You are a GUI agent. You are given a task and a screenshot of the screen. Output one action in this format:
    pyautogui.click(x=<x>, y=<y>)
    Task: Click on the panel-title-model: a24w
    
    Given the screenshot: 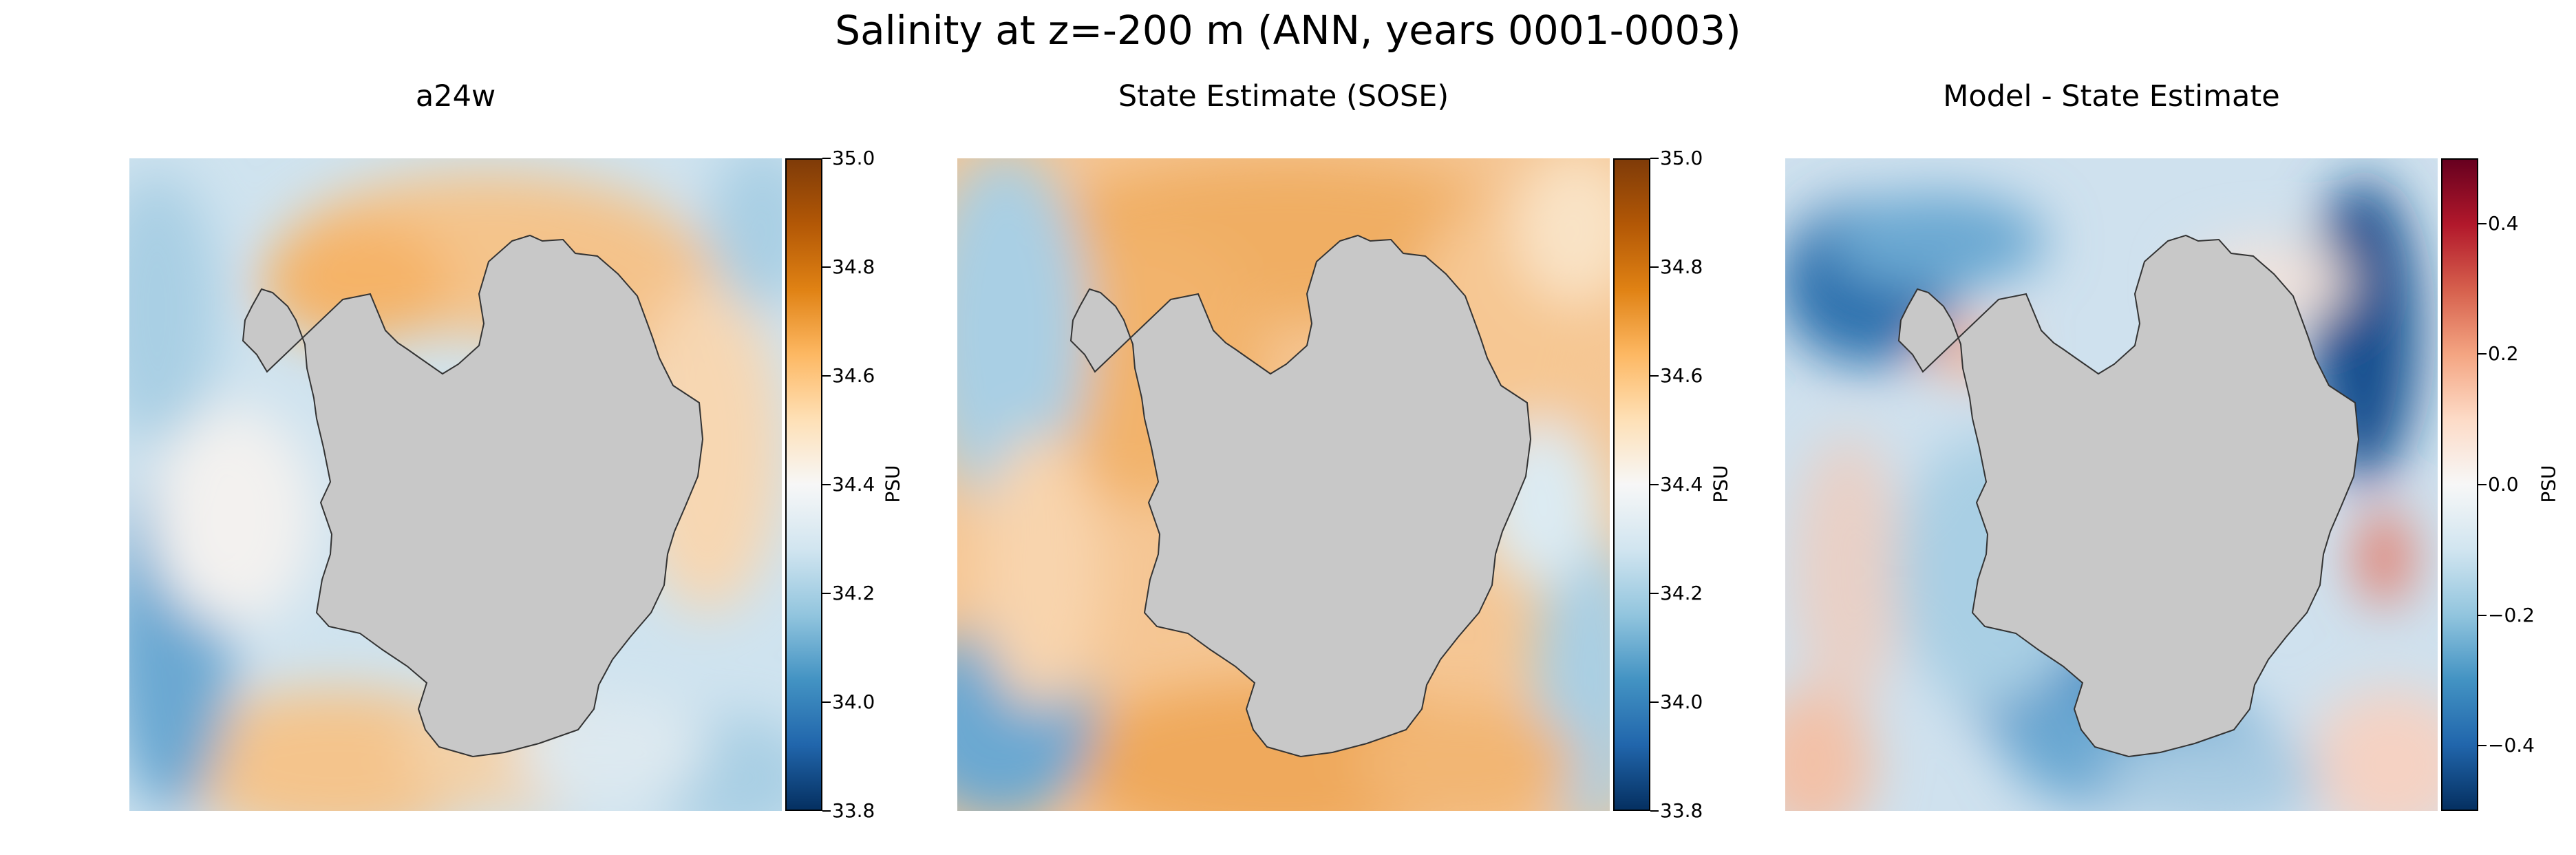 What is the action you would take?
    pyautogui.click(x=455, y=96)
    